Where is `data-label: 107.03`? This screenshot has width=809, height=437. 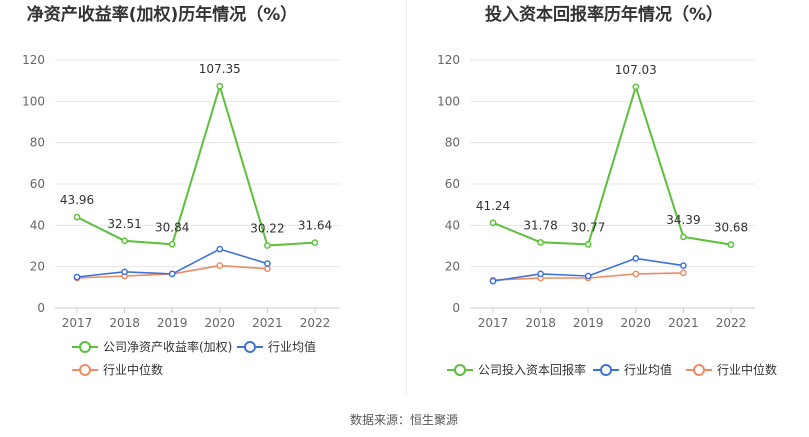 data-label: 107.03 is located at coordinates (636, 70).